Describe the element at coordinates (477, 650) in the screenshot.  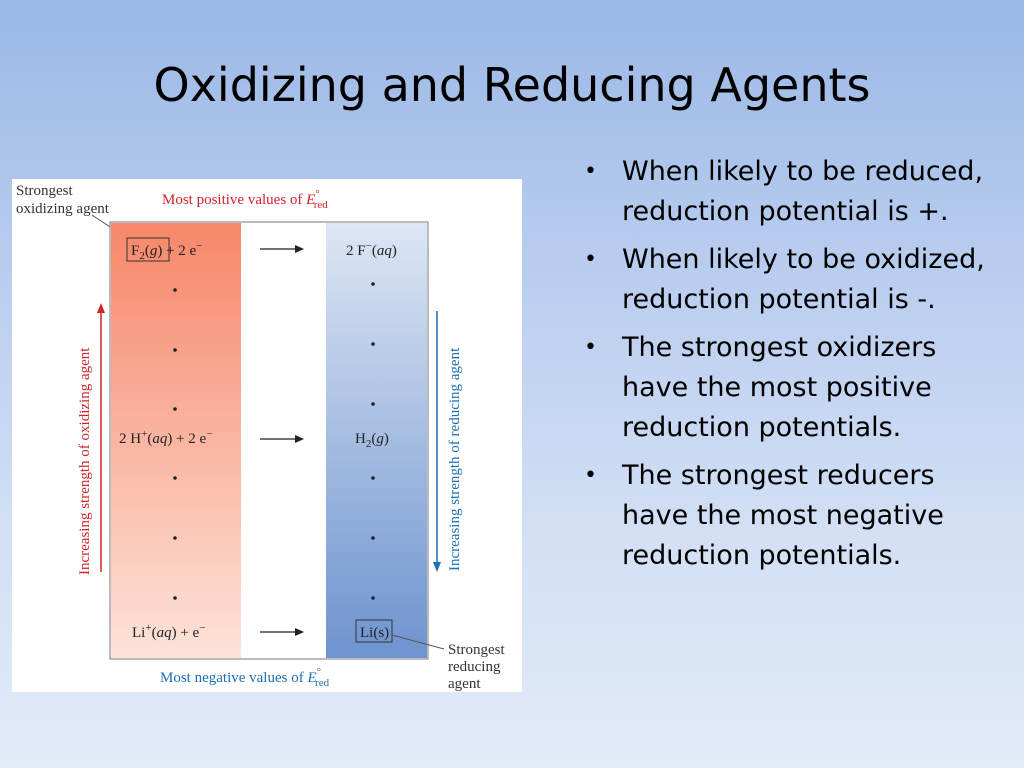
I see `strongest-reducing-label-line1: Strongest` at that location.